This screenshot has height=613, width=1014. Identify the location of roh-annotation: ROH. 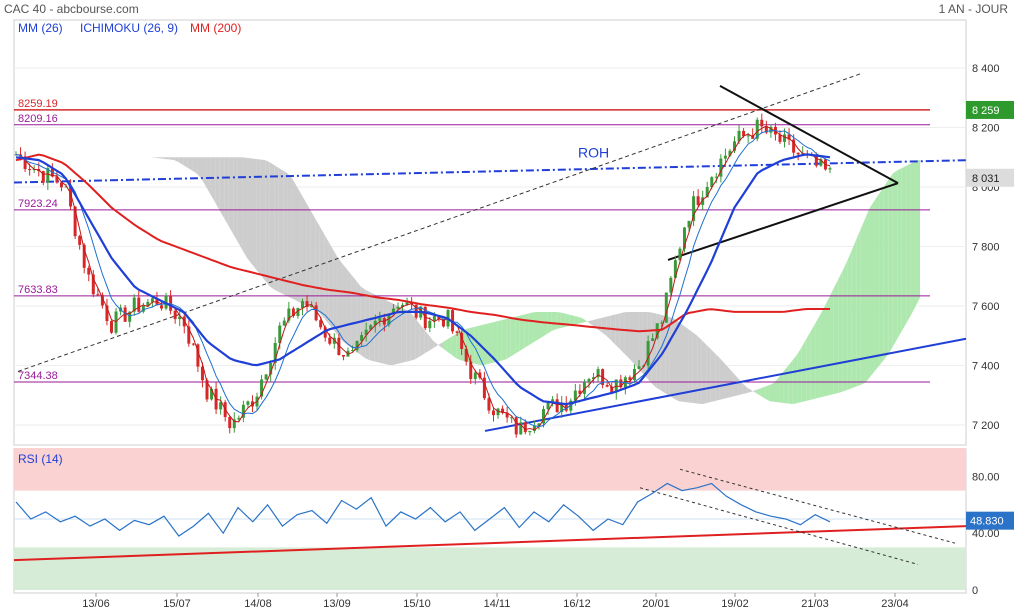
(593, 152).